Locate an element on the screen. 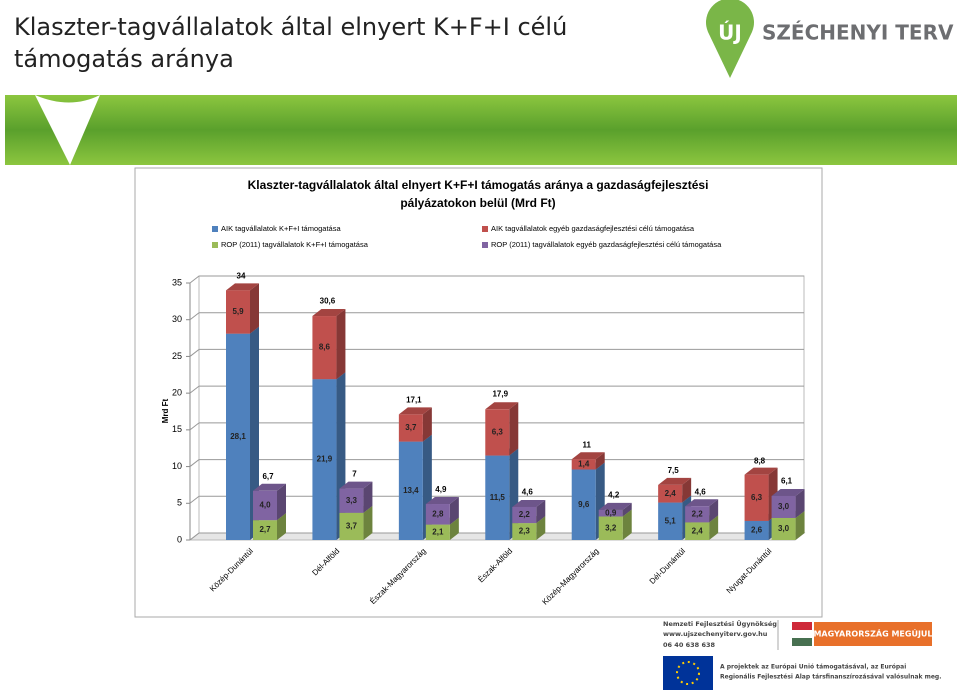 The height and width of the screenshot is (700, 960). legend-label: AIK tagvállalatok K+F+I támogatása is located at coordinates (281, 228).